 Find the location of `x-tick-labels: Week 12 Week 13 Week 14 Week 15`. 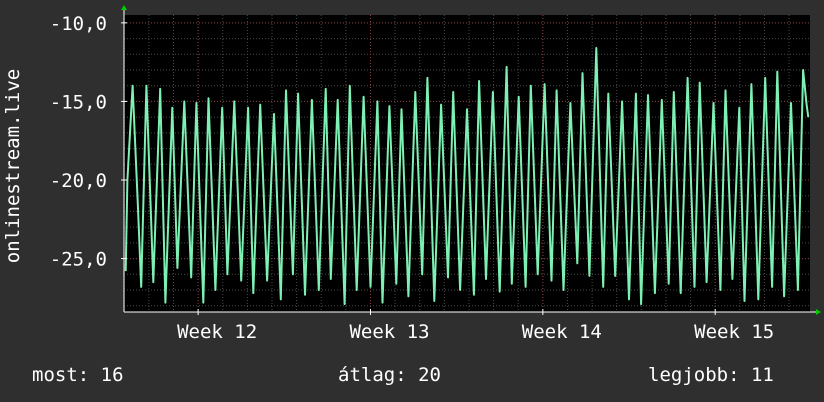

x-tick-labels: Week 12 Week 13 Week 14 Week 15 is located at coordinates (475, 332).